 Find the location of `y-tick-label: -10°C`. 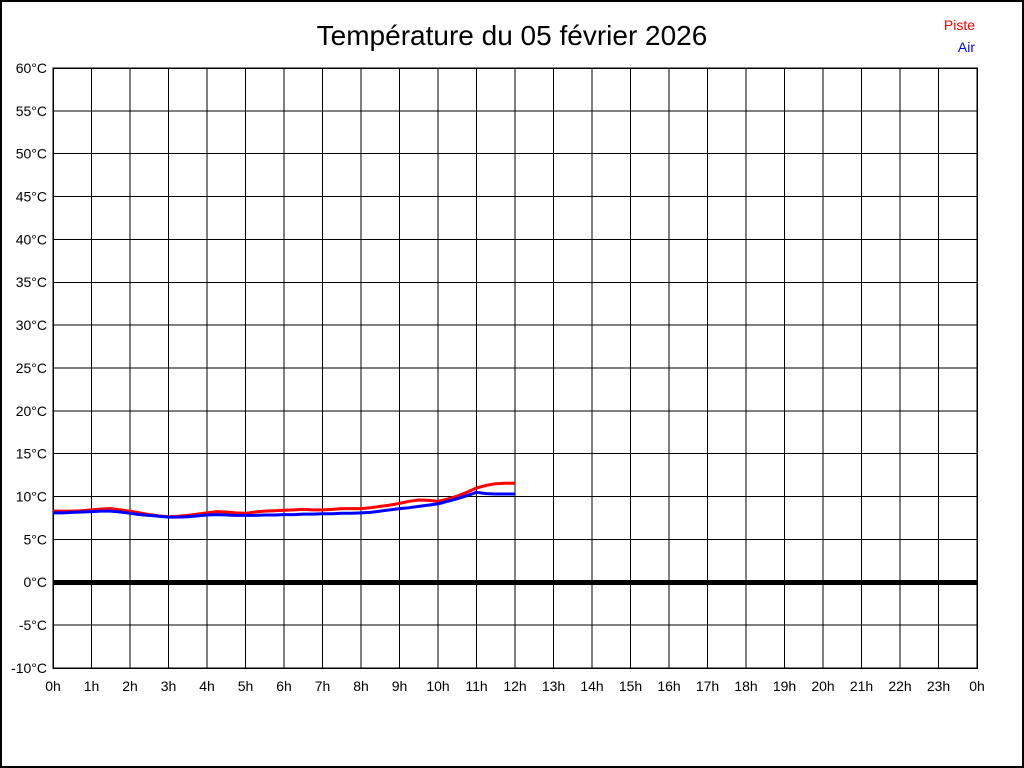

y-tick-label: -10°C is located at coordinates (29, 668).